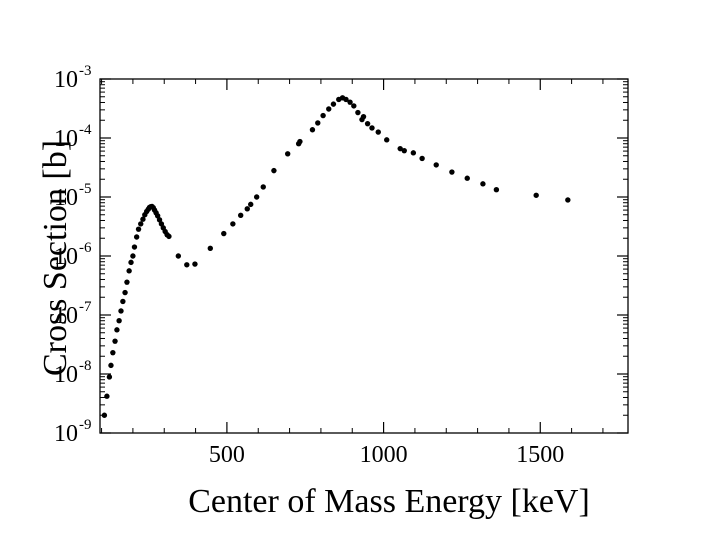 Image resolution: width=706 pixels, height=546 pixels. I want to click on y-tick-exponent: -4, so click(85, 130).